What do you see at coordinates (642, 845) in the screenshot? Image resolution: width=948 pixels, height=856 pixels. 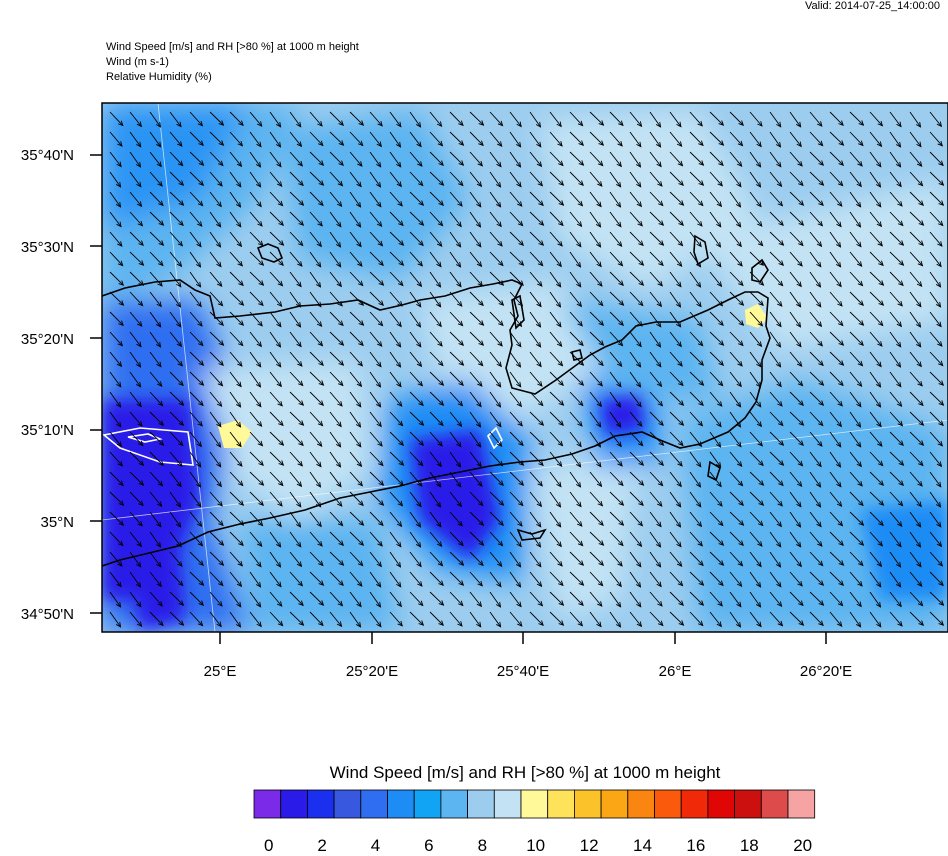 I see `colorbar-tick-label: 14` at bounding box center [642, 845].